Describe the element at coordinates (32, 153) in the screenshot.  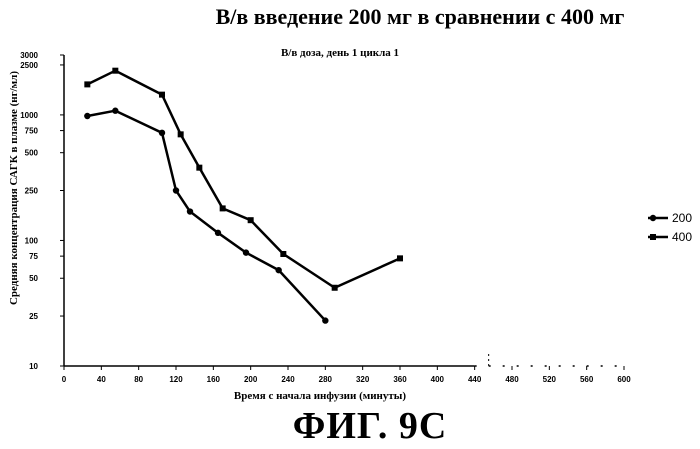
I see `y-tick-label: 500` at that location.